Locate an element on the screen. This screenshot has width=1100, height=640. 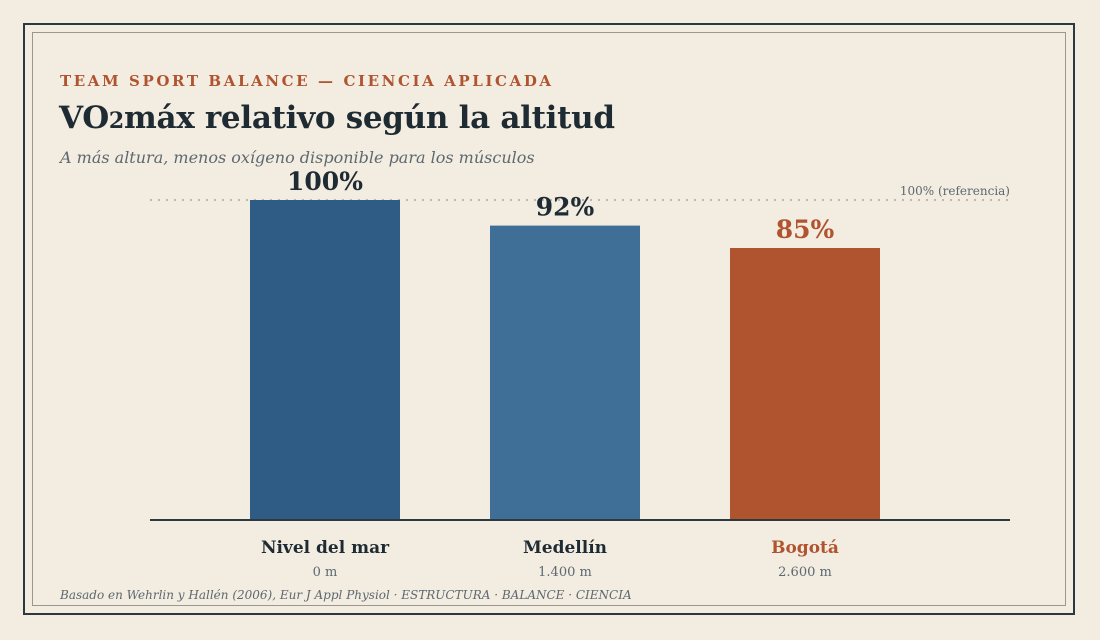
chart-title: VO2máx relativo según la altitud is located at coordinates (337, 118).